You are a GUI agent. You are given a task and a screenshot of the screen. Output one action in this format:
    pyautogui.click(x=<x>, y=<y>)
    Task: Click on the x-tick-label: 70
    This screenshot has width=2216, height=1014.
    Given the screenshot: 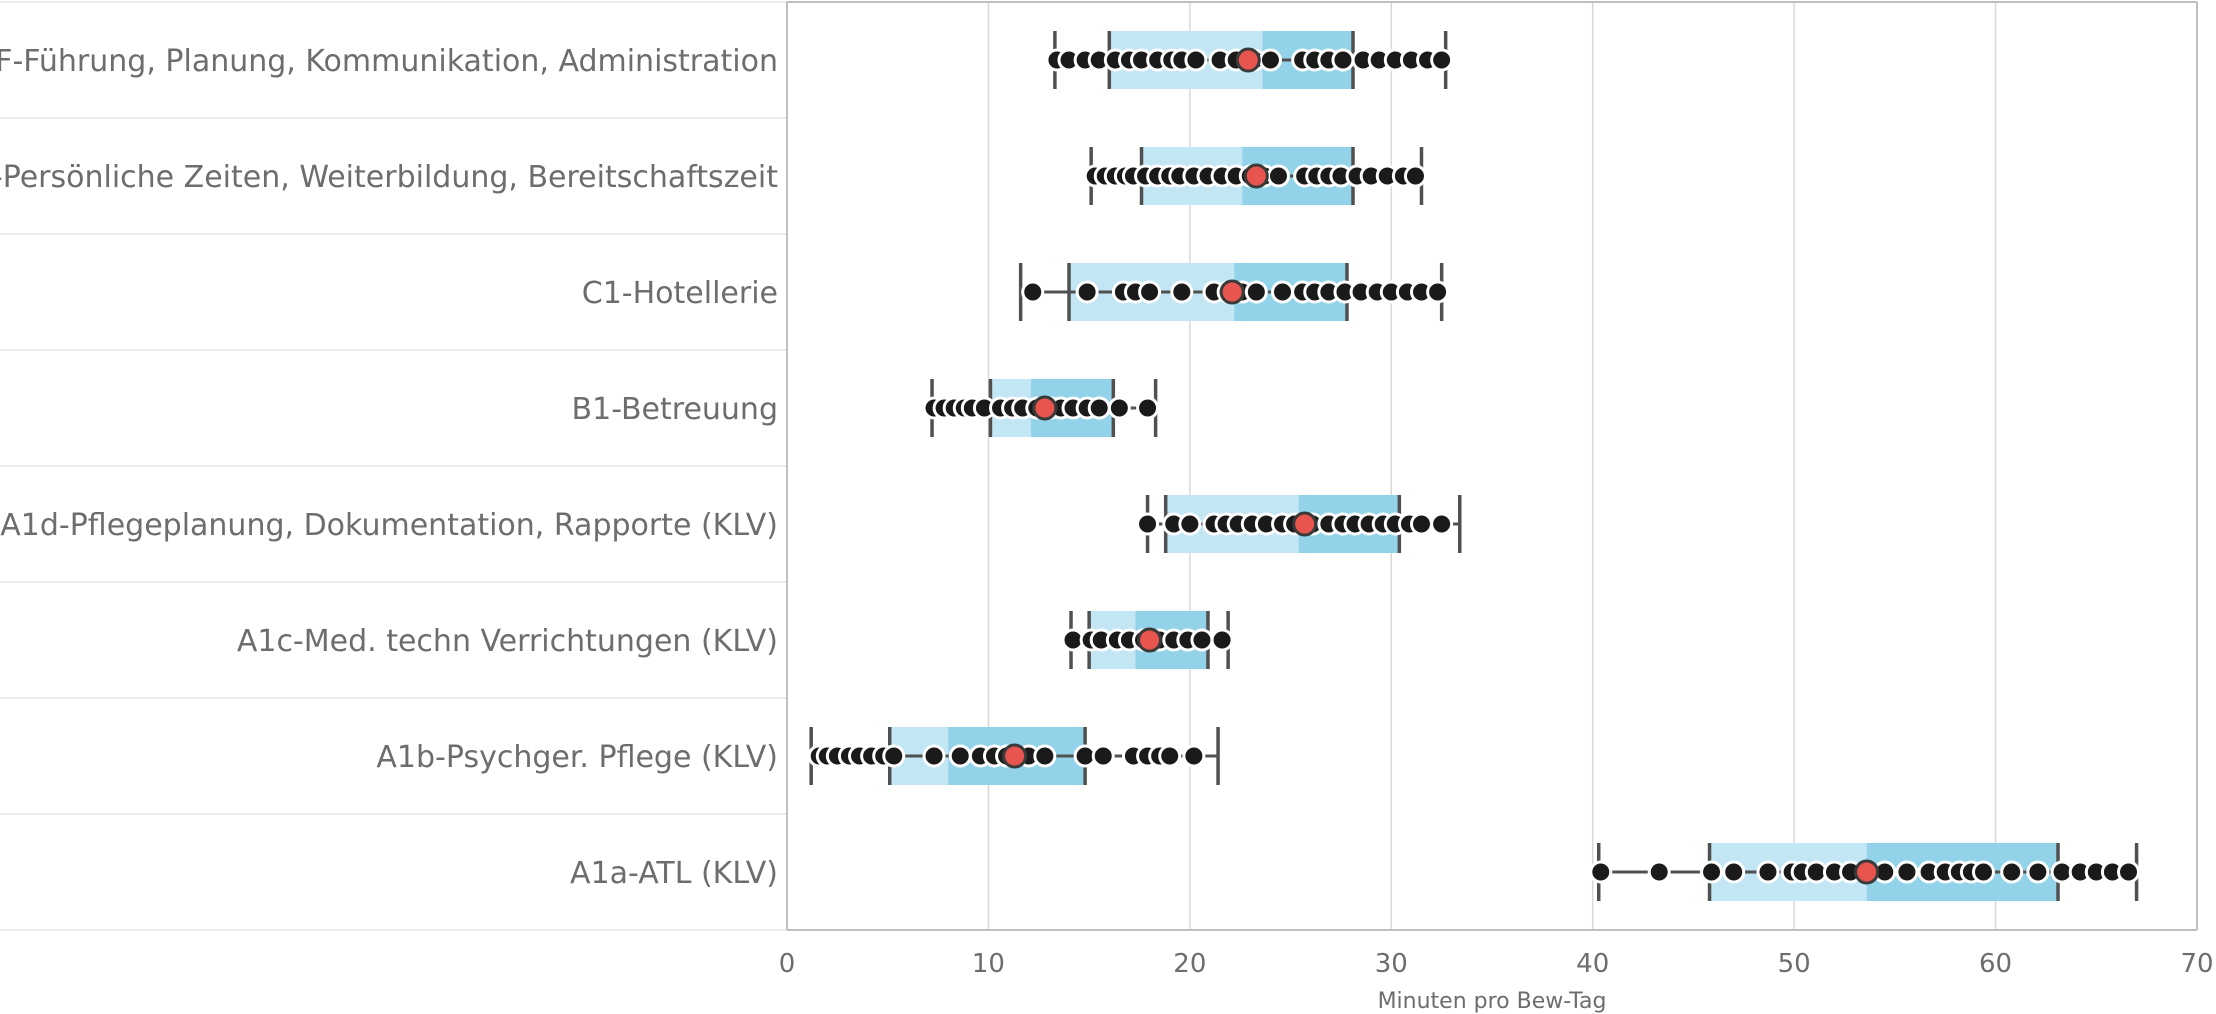 What is the action you would take?
    pyautogui.click(x=2196, y=964)
    